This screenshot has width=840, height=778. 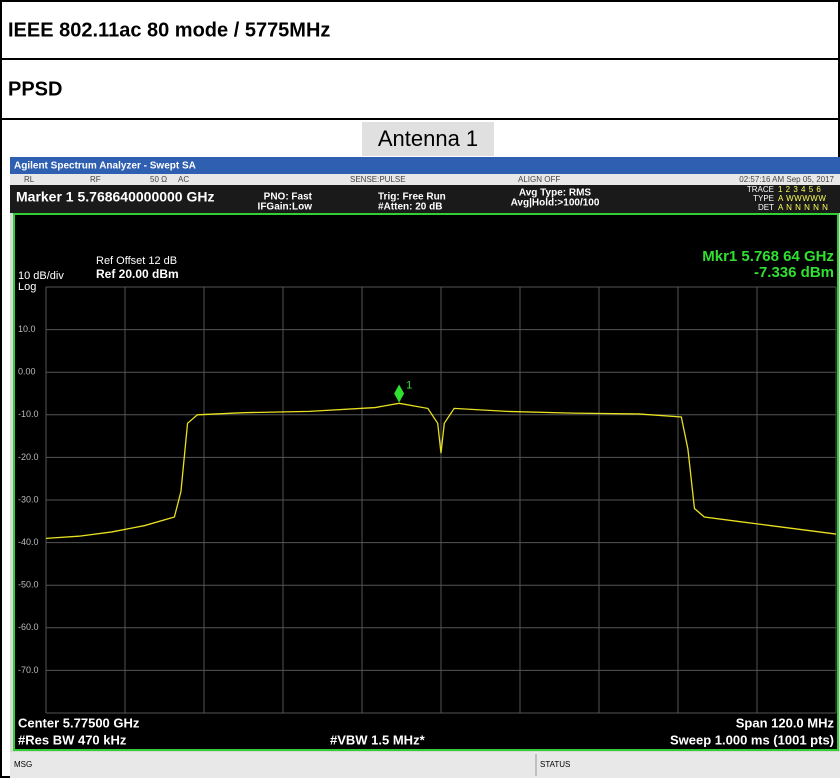 I want to click on marker, so click(x=399, y=393).